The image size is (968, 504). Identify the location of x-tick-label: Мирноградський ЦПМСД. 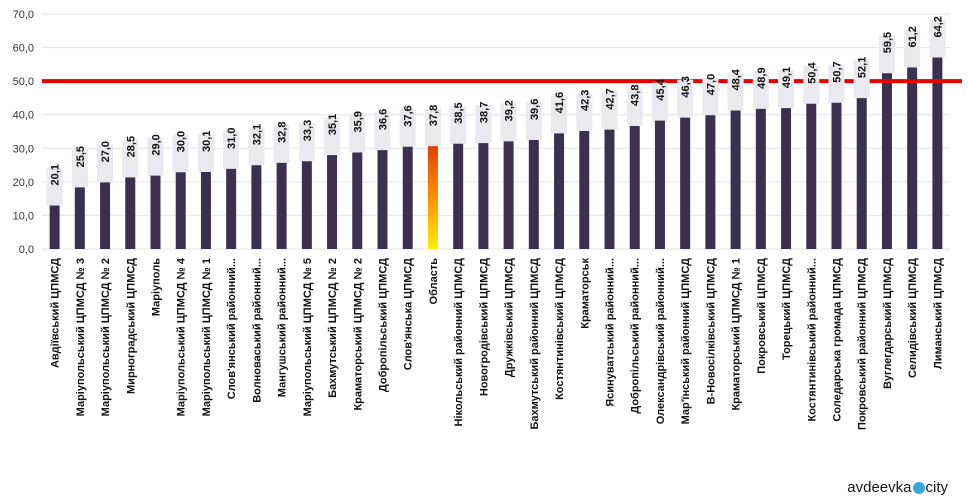
(131, 326).